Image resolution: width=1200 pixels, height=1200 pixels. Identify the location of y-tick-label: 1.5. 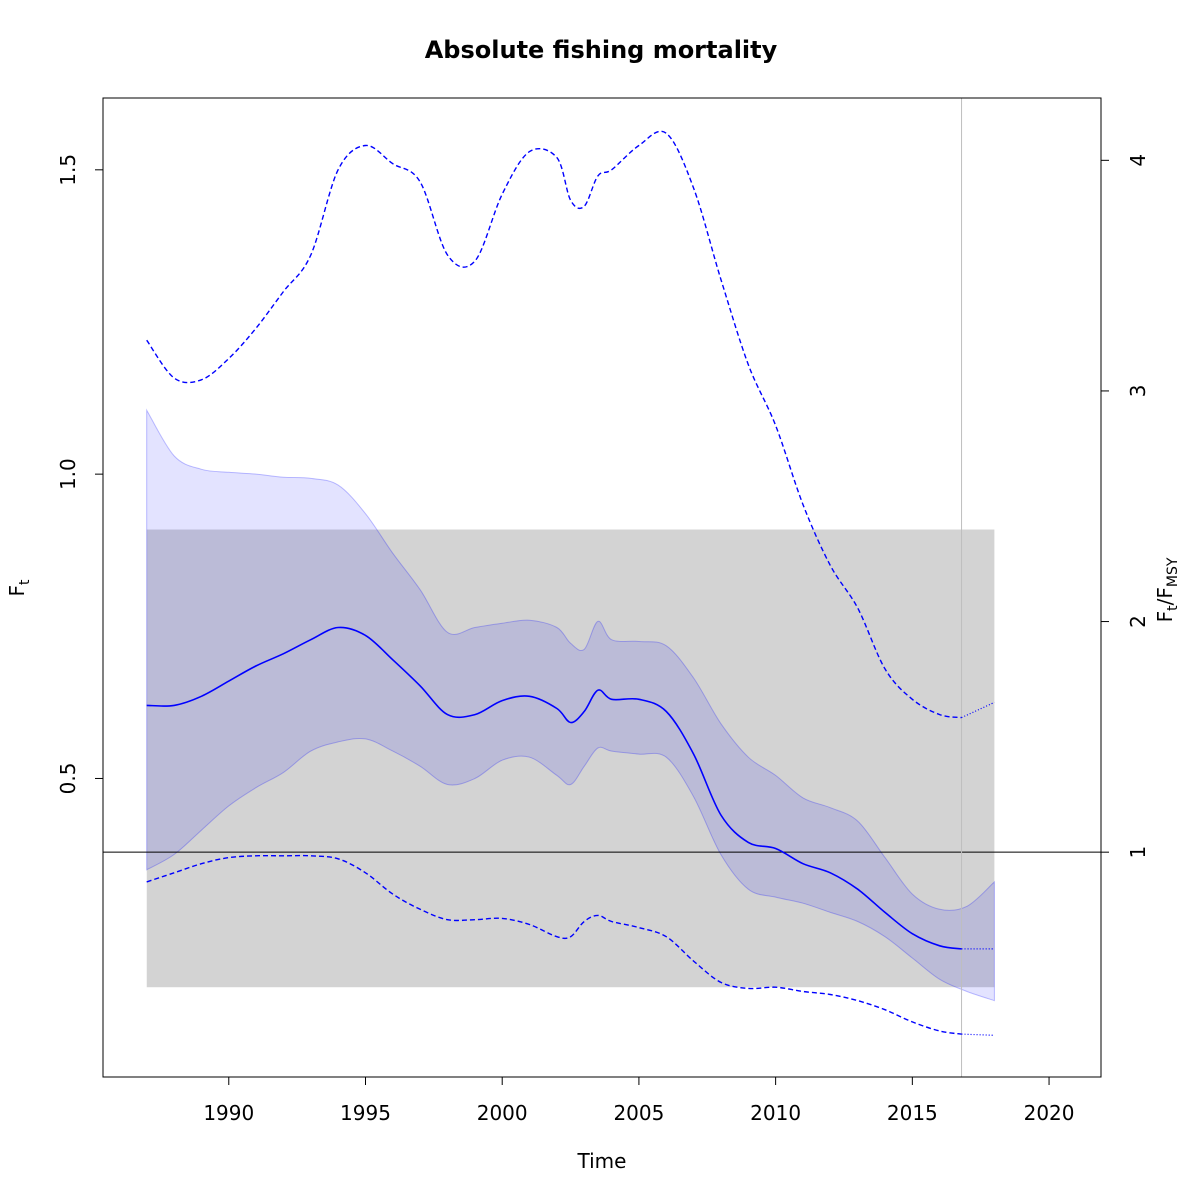
(68, 170).